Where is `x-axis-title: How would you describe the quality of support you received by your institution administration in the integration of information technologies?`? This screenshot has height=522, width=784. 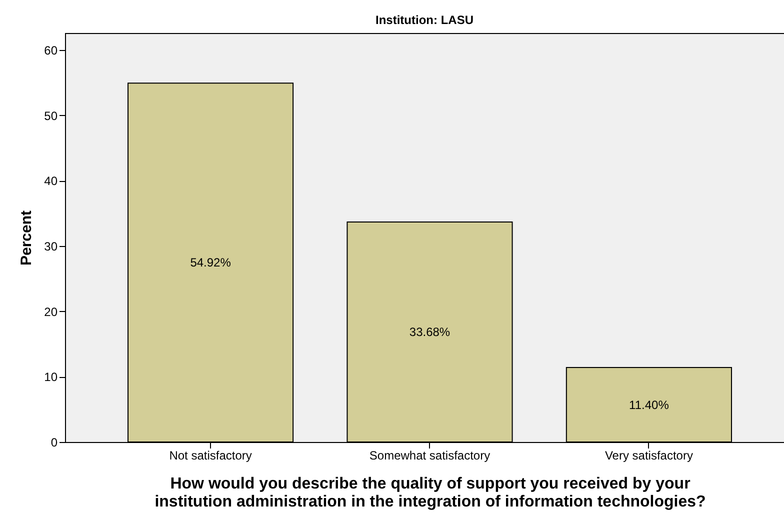
x-axis-title: How would you describe the quality of support you received by your institution administration in the integration of information technologies? is located at coordinates (430, 493).